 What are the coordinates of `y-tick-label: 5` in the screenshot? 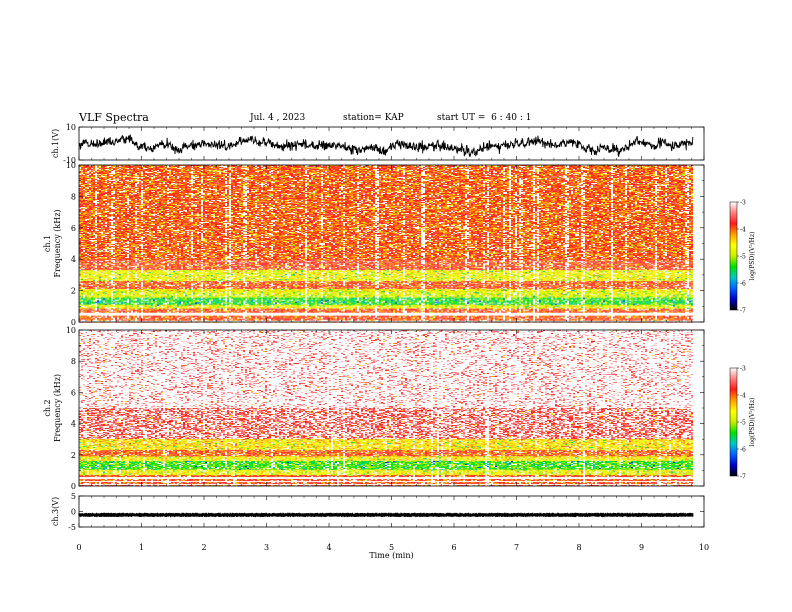 It's located at (73, 496).